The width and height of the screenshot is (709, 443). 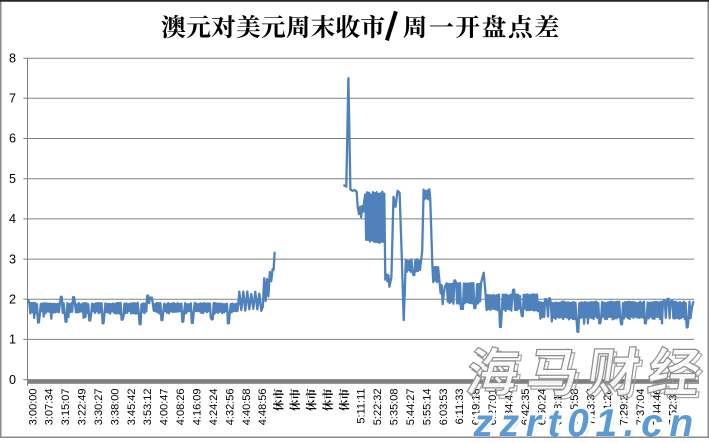 I want to click on svg-text: 4:08:26, so click(x=181, y=407).